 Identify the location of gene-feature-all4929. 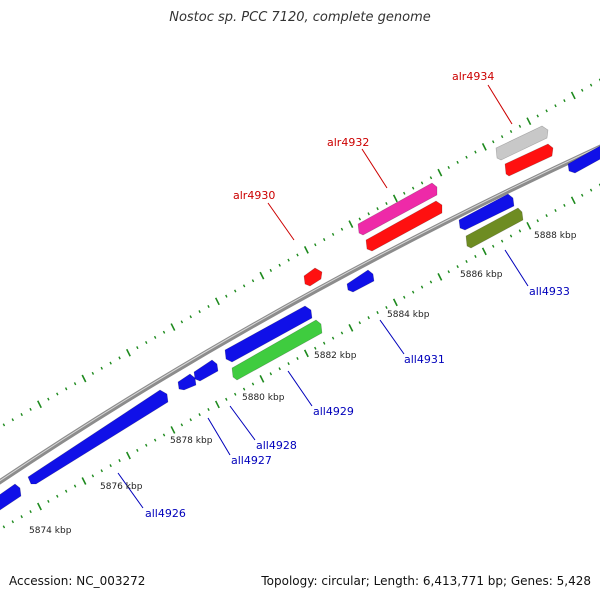
(277, 350).